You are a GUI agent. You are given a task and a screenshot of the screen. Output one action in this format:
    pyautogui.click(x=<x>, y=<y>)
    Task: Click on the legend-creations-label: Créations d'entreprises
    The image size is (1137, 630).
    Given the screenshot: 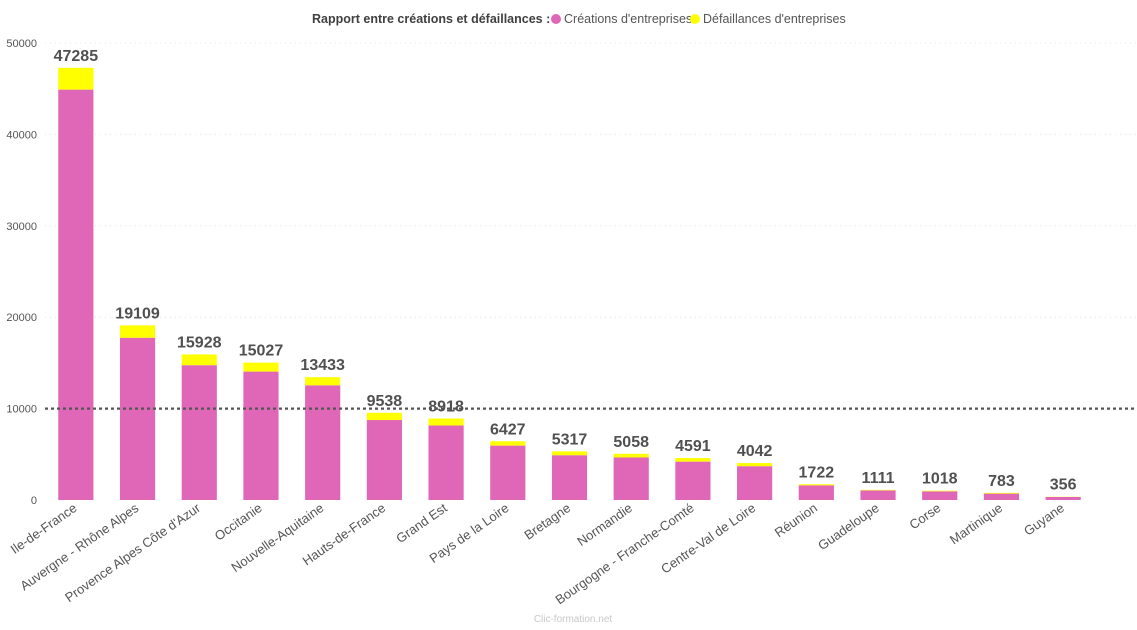 What is the action you would take?
    pyautogui.click(x=628, y=19)
    